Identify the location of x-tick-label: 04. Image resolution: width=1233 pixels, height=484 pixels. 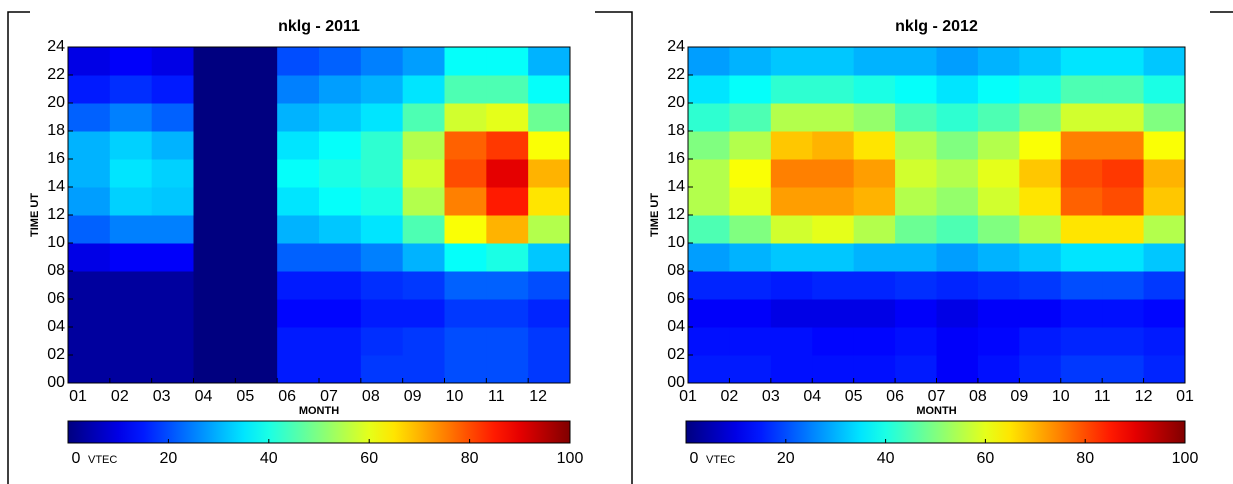
(812, 396).